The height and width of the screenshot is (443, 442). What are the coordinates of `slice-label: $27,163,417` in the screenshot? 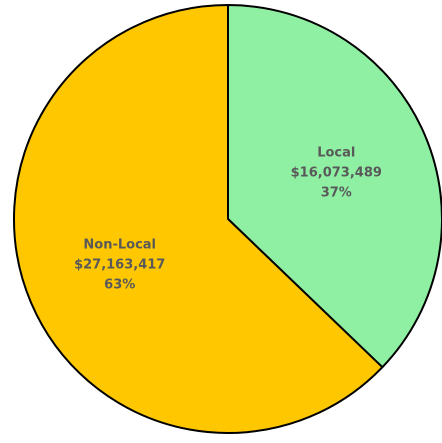 It's located at (119, 265).